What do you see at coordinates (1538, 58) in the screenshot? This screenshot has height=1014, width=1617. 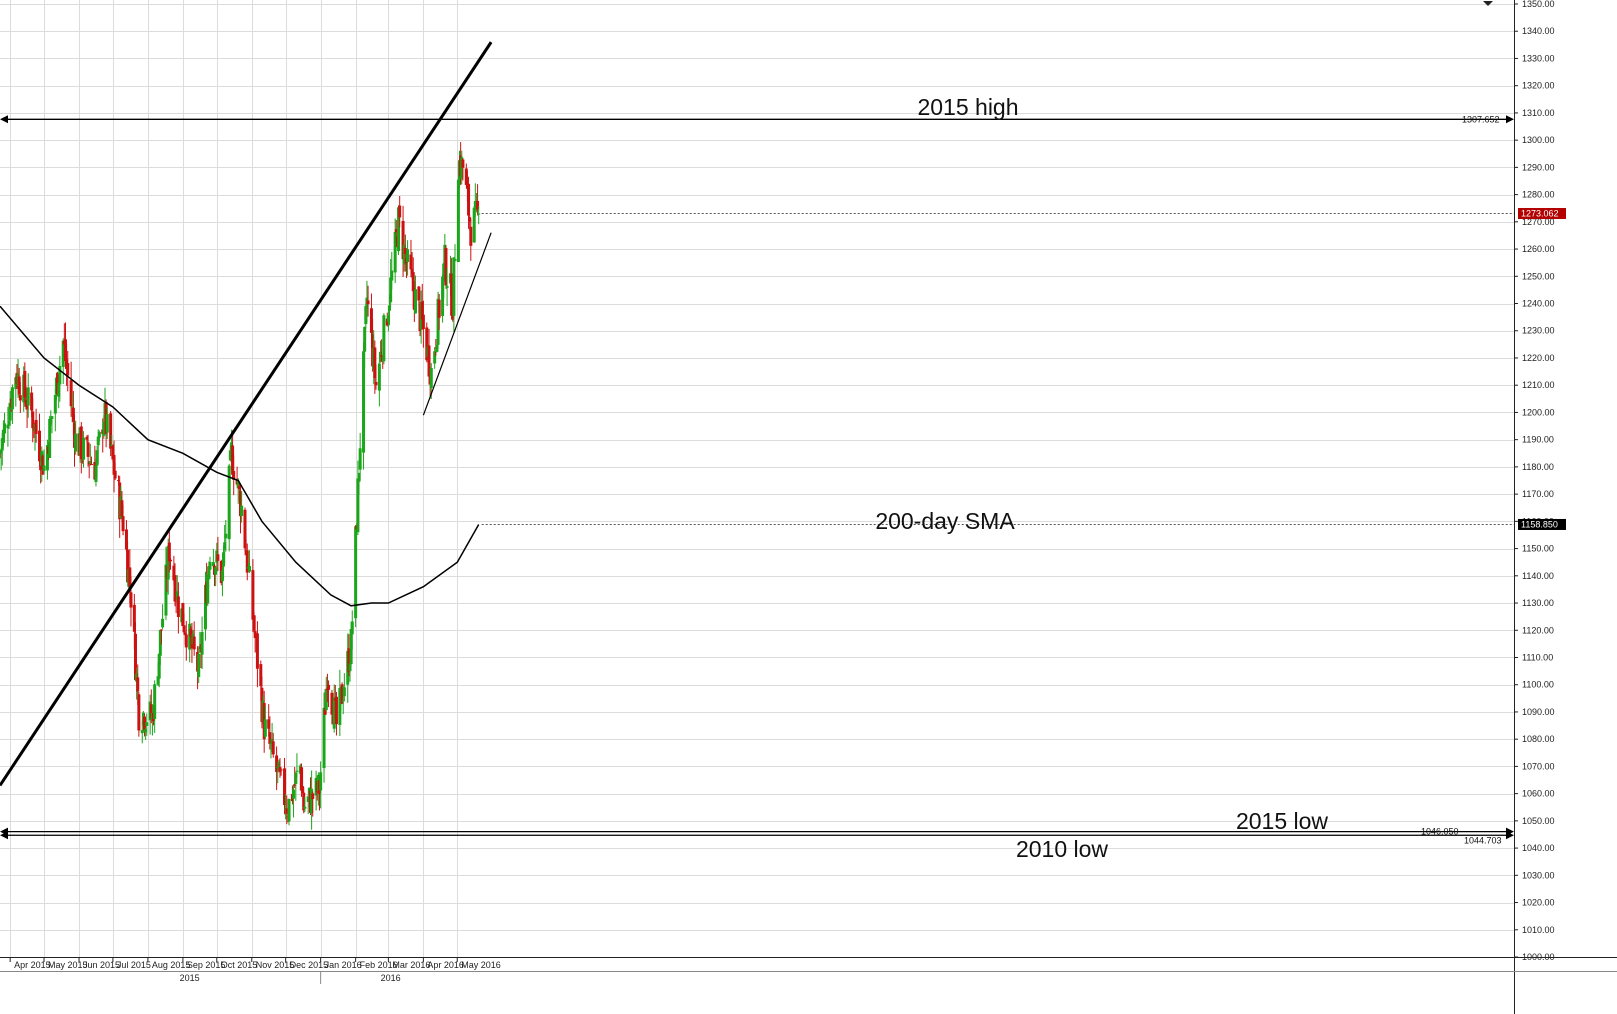 I see `y-tick-label: 1330.00` at bounding box center [1538, 58].